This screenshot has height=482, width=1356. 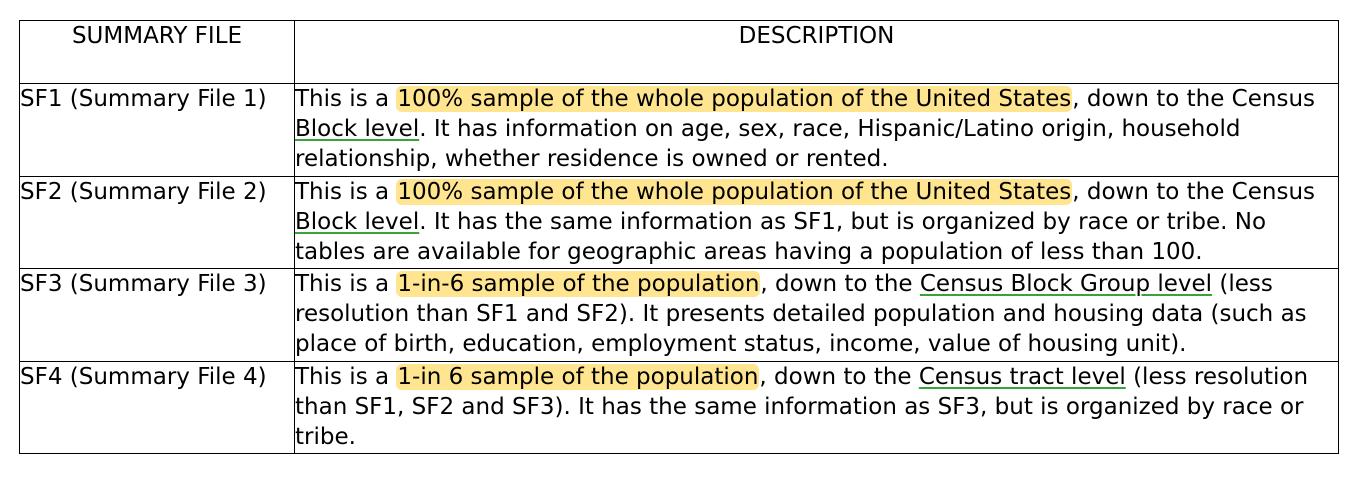 I want to click on underlined-level-text: Census Block Group level, so click(x=1066, y=284).